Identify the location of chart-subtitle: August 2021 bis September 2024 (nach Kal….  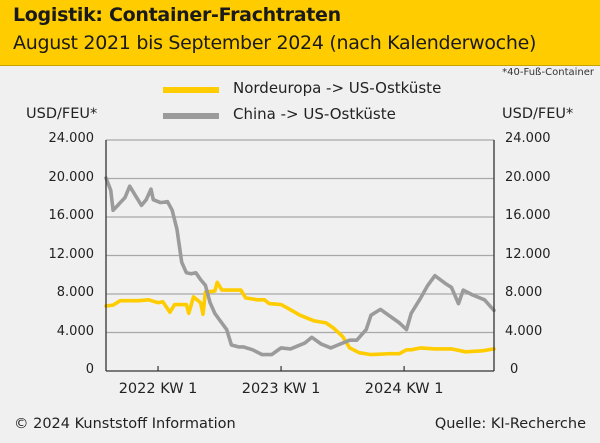
(275, 43).